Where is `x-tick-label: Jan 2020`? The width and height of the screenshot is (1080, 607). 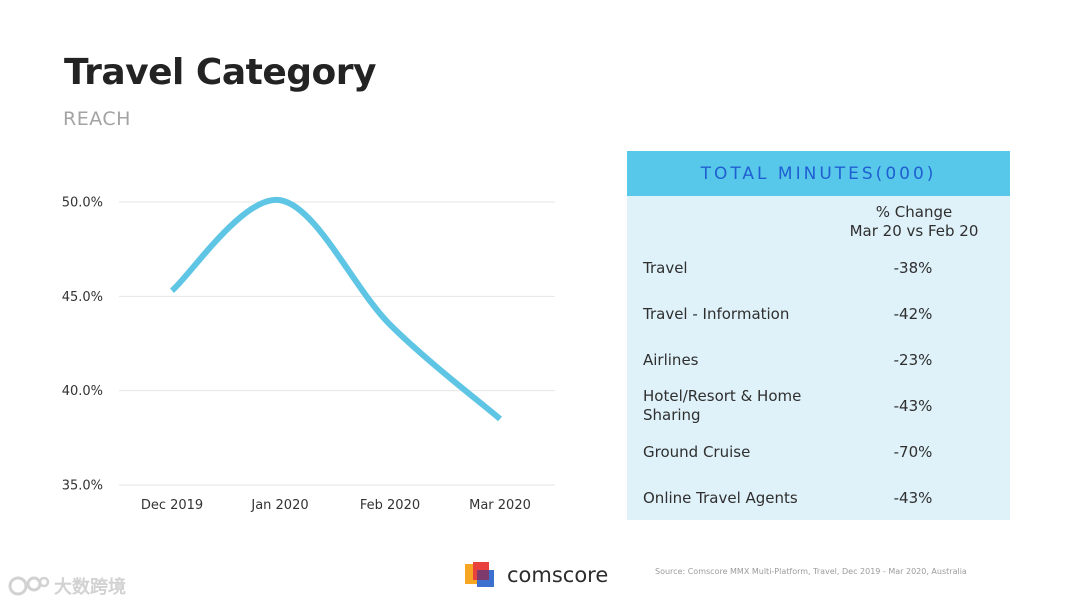
x-tick-label: Jan 2020 is located at coordinates (279, 505).